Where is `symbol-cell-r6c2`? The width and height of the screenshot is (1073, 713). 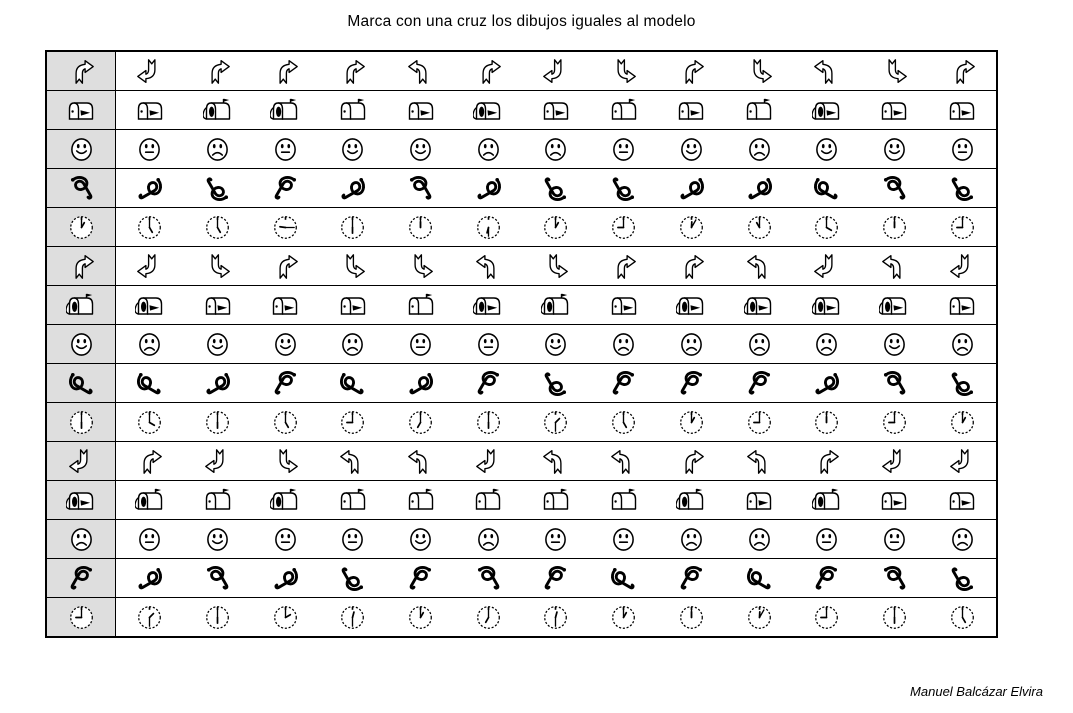 symbol-cell-r6c2 is located at coordinates (218, 266).